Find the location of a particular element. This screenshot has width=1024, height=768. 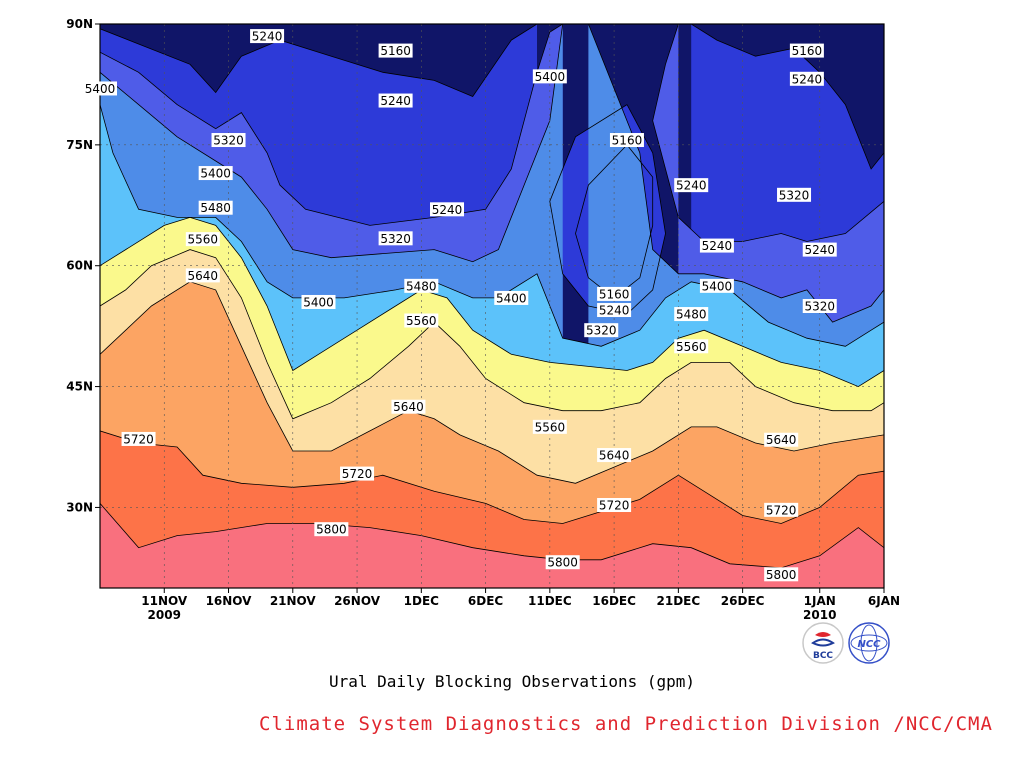

x-tick-label: 21NOV is located at coordinates (293, 601).